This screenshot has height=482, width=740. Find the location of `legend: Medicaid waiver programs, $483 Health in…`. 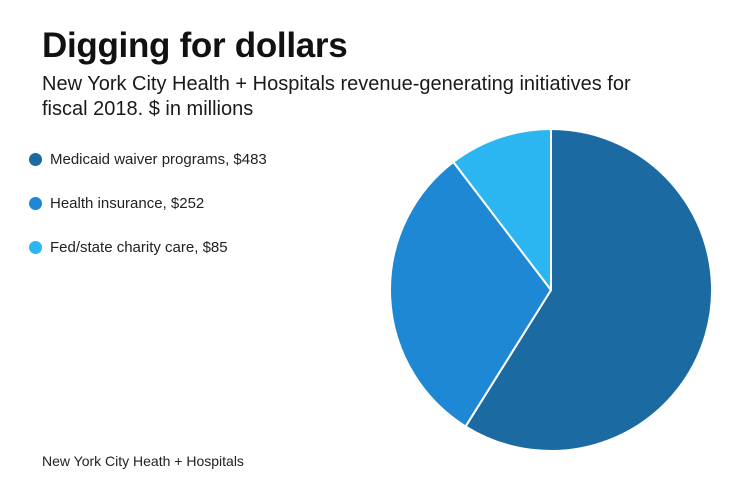

legend: Medicaid waiver programs, $483 Health in… is located at coordinates (148, 214).